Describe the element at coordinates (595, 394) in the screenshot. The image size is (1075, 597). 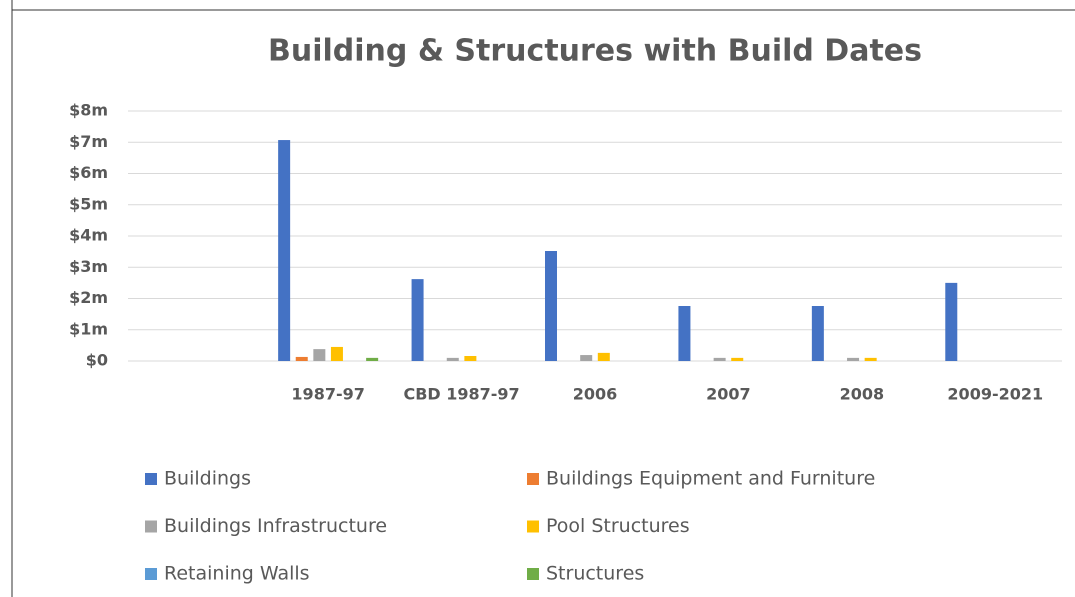
I see `x-tick-label: 2006` at that location.